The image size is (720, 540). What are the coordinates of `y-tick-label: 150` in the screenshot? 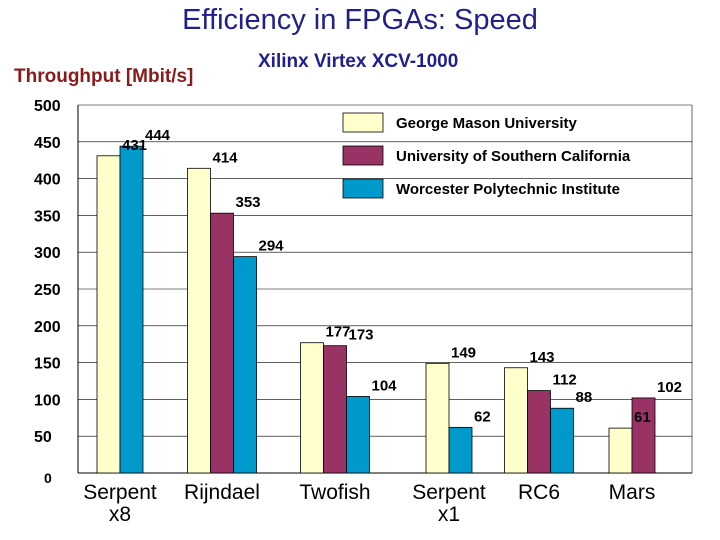 It's located at (47, 364).